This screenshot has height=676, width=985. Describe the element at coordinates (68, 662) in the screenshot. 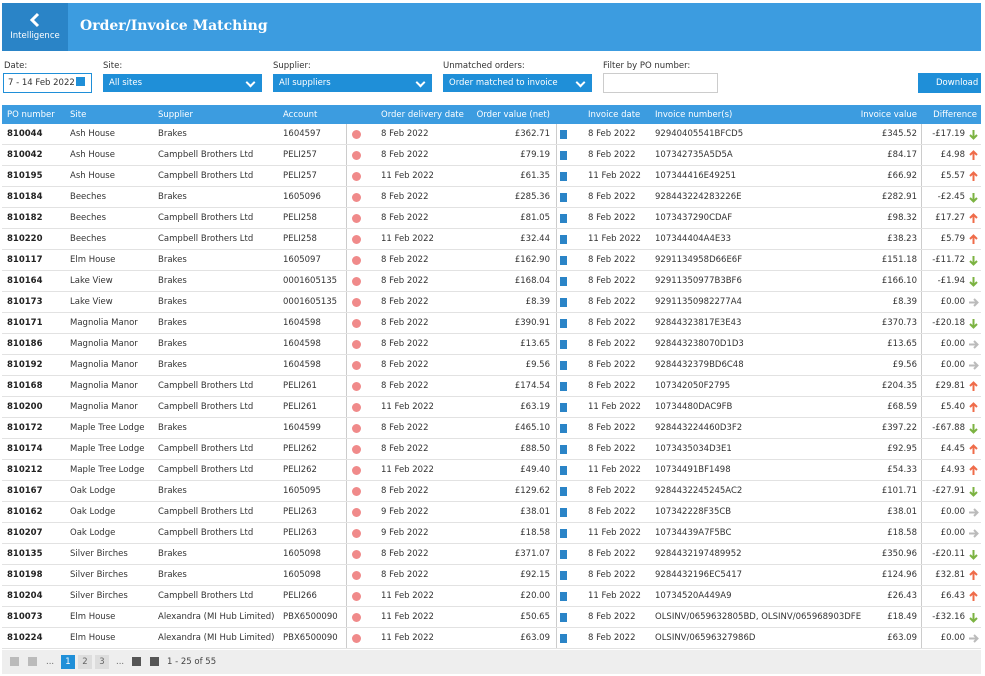

I see `page-button: 1` at that location.